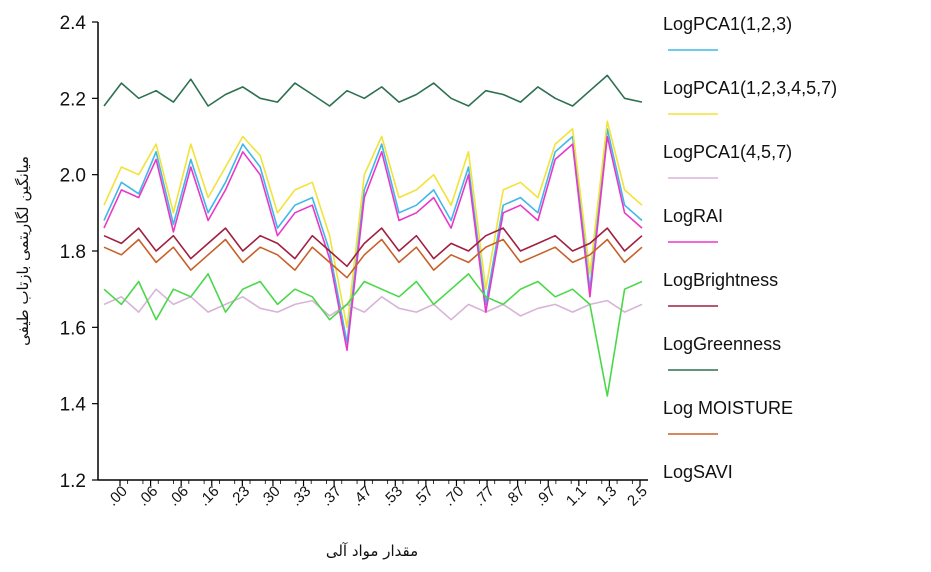  I want to click on legend-label: Log MOISTURE, so click(728, 408).